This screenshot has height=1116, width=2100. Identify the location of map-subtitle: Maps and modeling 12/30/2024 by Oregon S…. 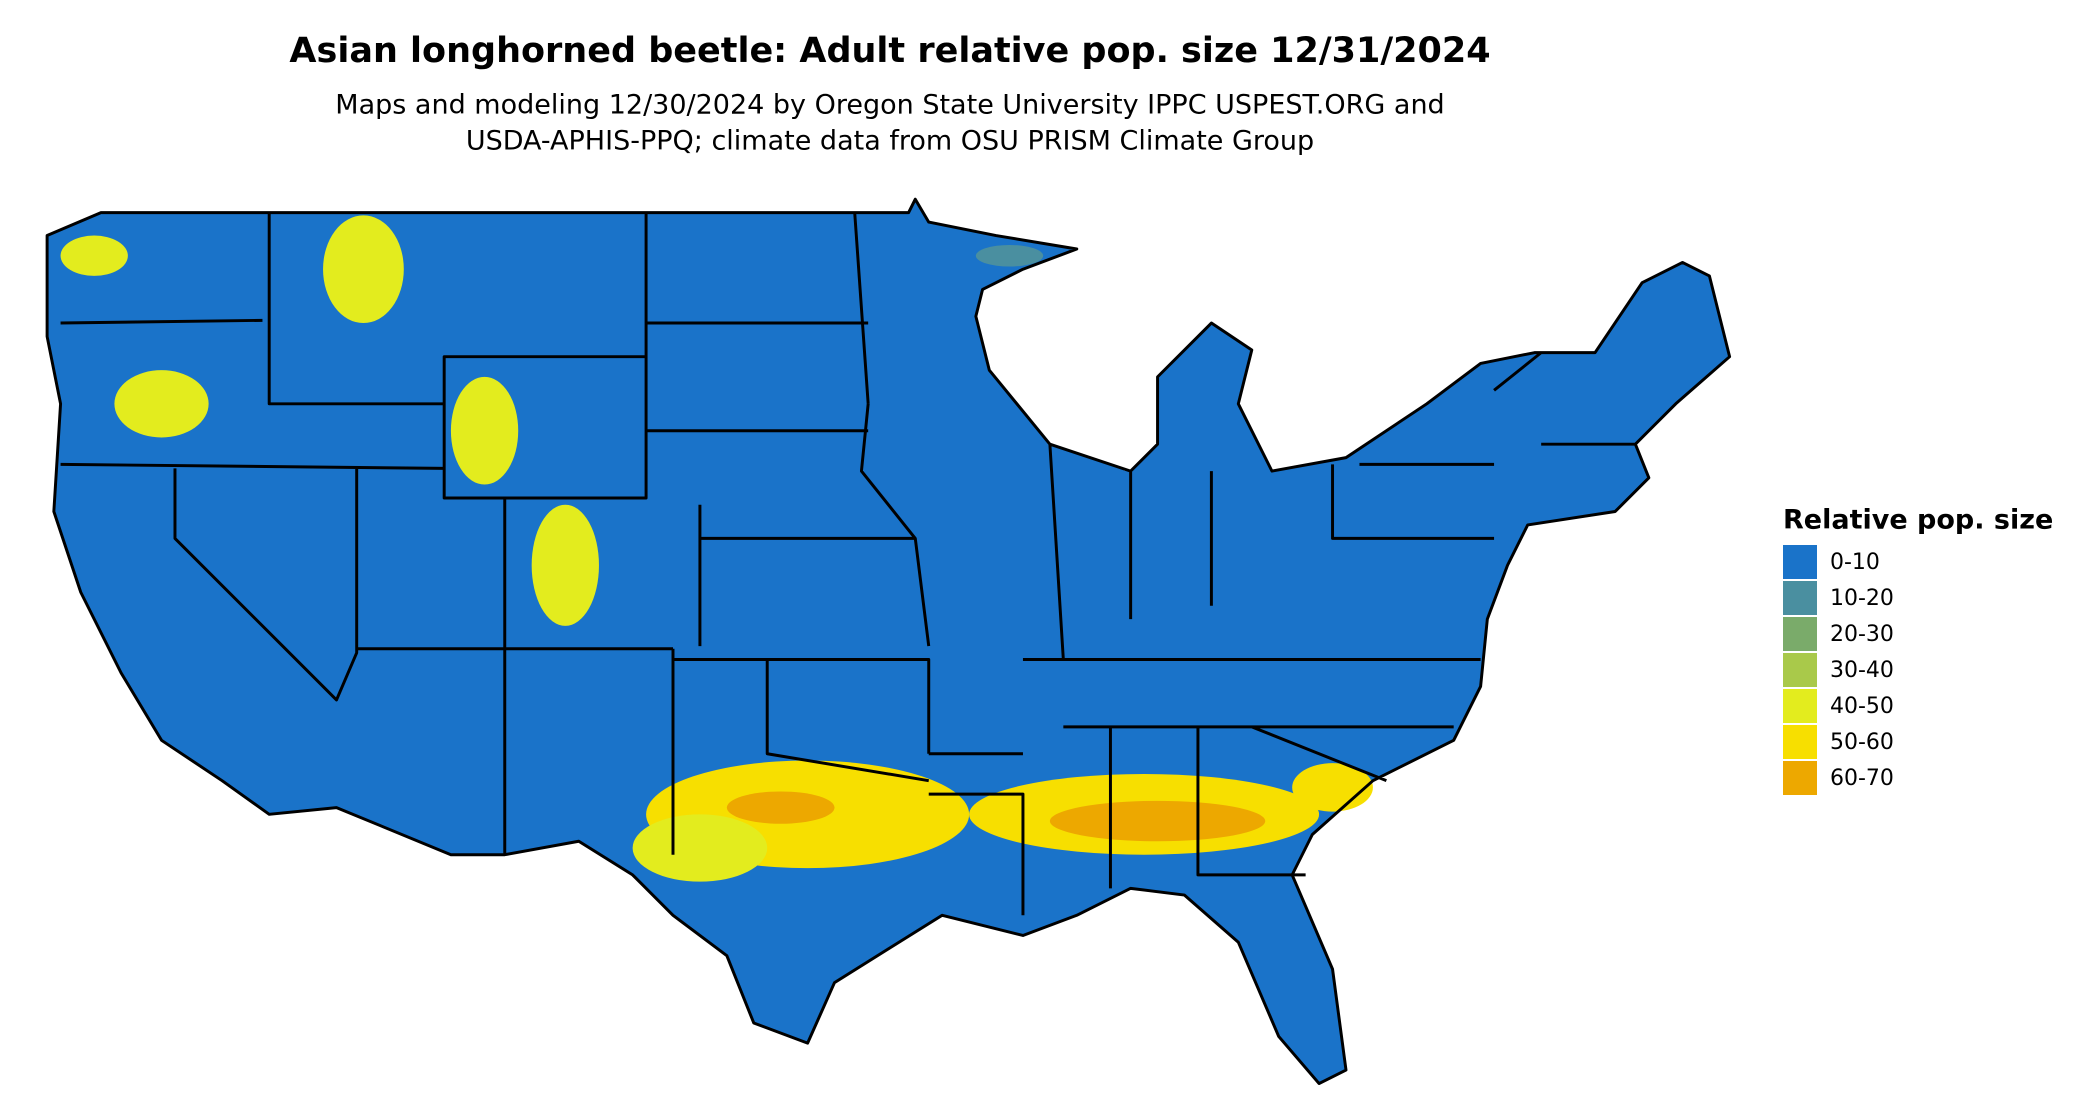
(889, 105).